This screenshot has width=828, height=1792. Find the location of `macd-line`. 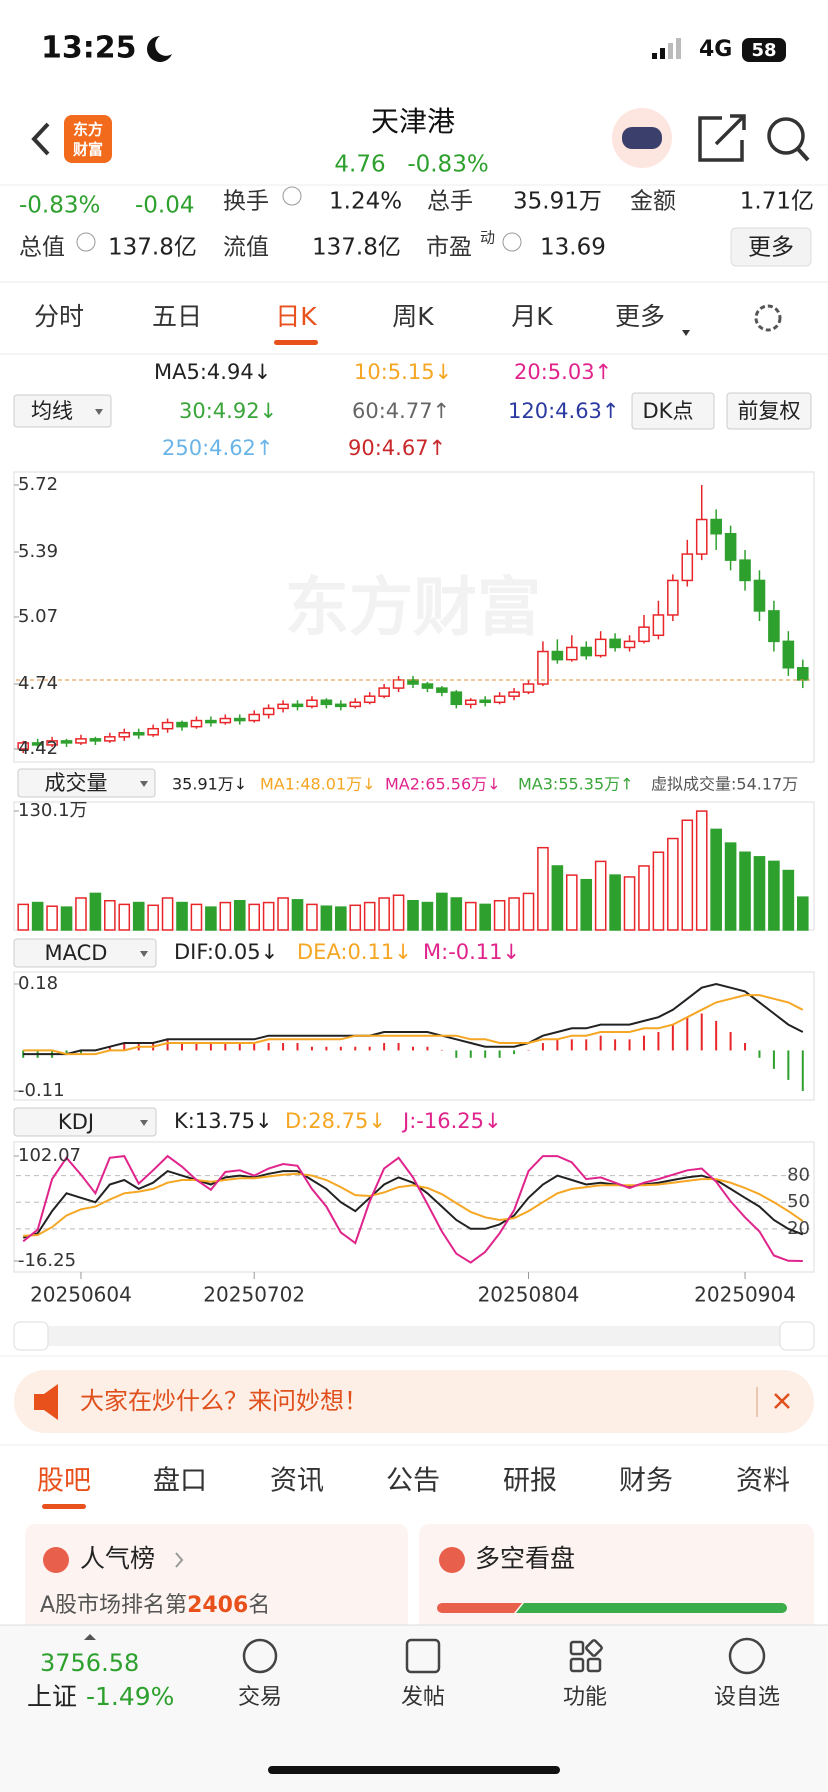

macd-line is located at coordinates (413, 1019).